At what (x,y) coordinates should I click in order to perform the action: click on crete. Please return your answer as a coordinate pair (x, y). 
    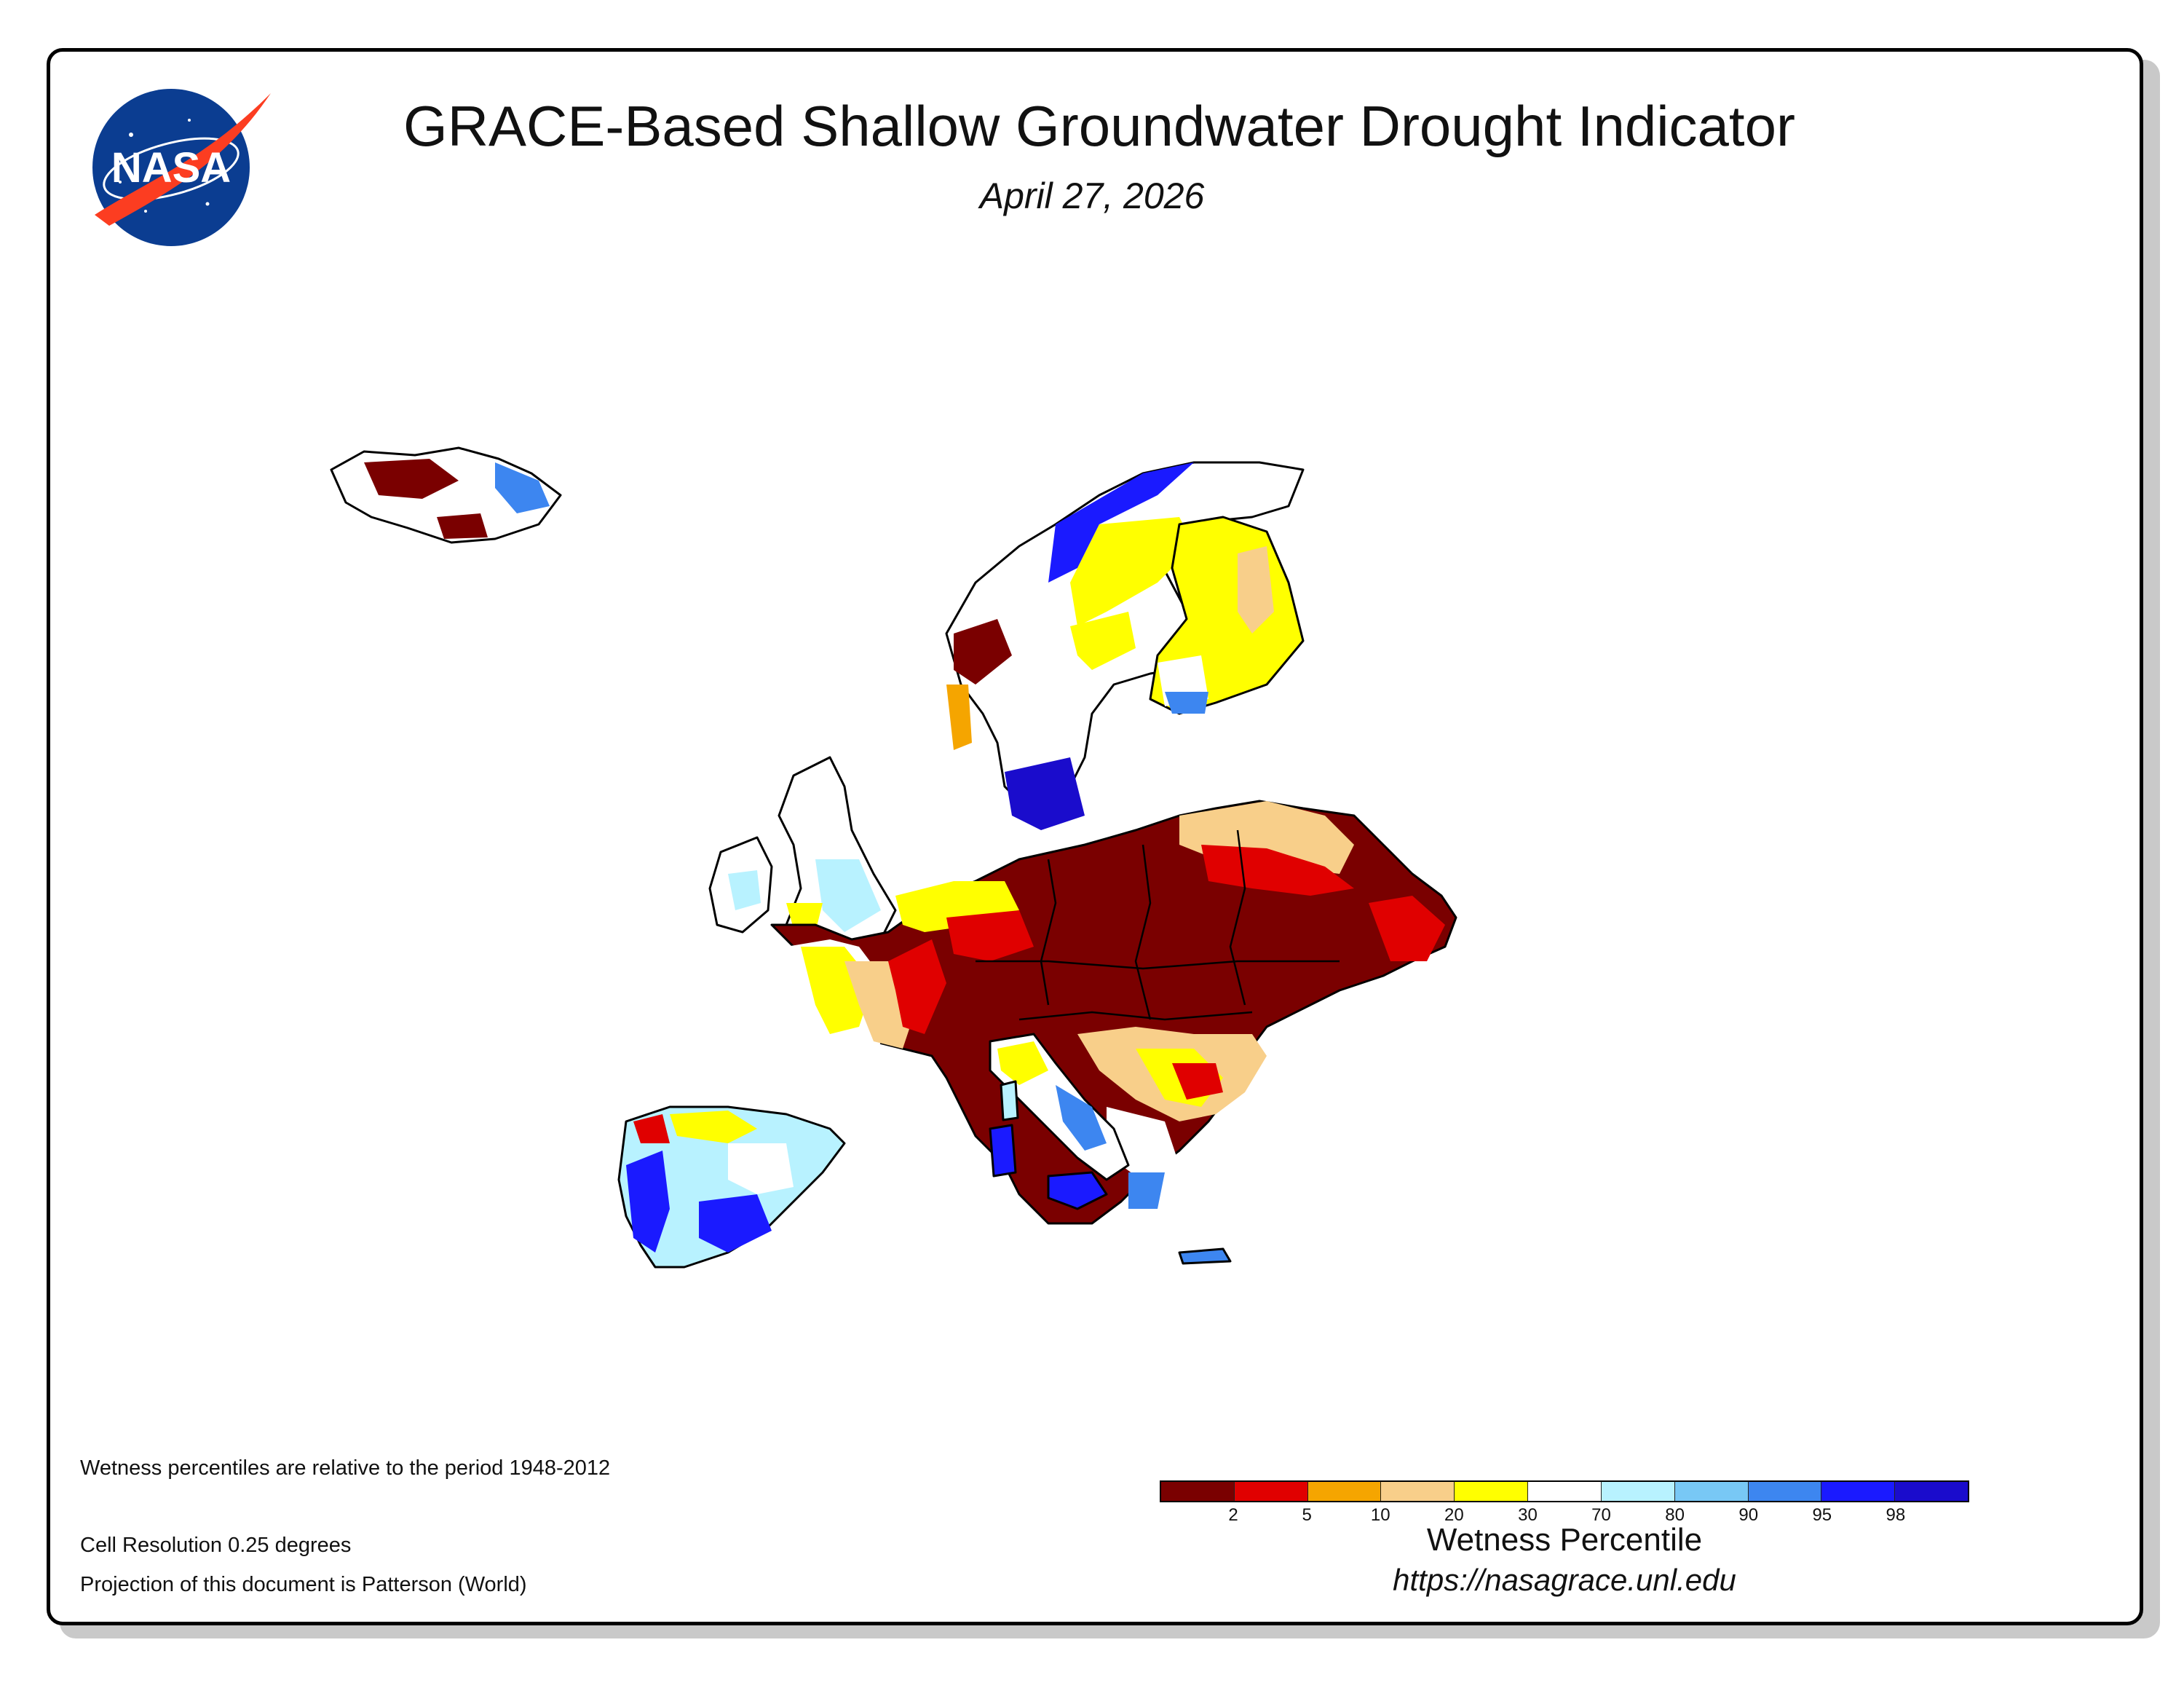
    Looking at the image, I should click on (1205, 1256).